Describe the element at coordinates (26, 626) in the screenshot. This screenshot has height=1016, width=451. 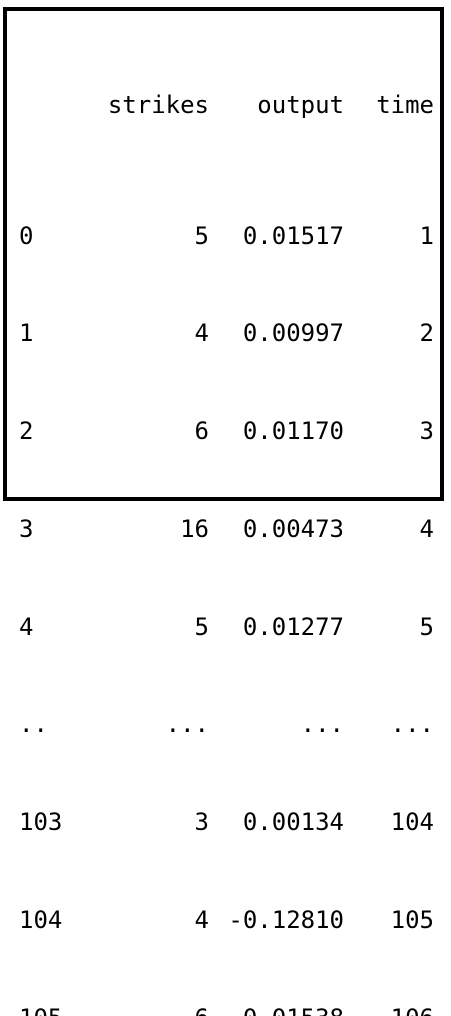
I see `row-index: 4` at that location.